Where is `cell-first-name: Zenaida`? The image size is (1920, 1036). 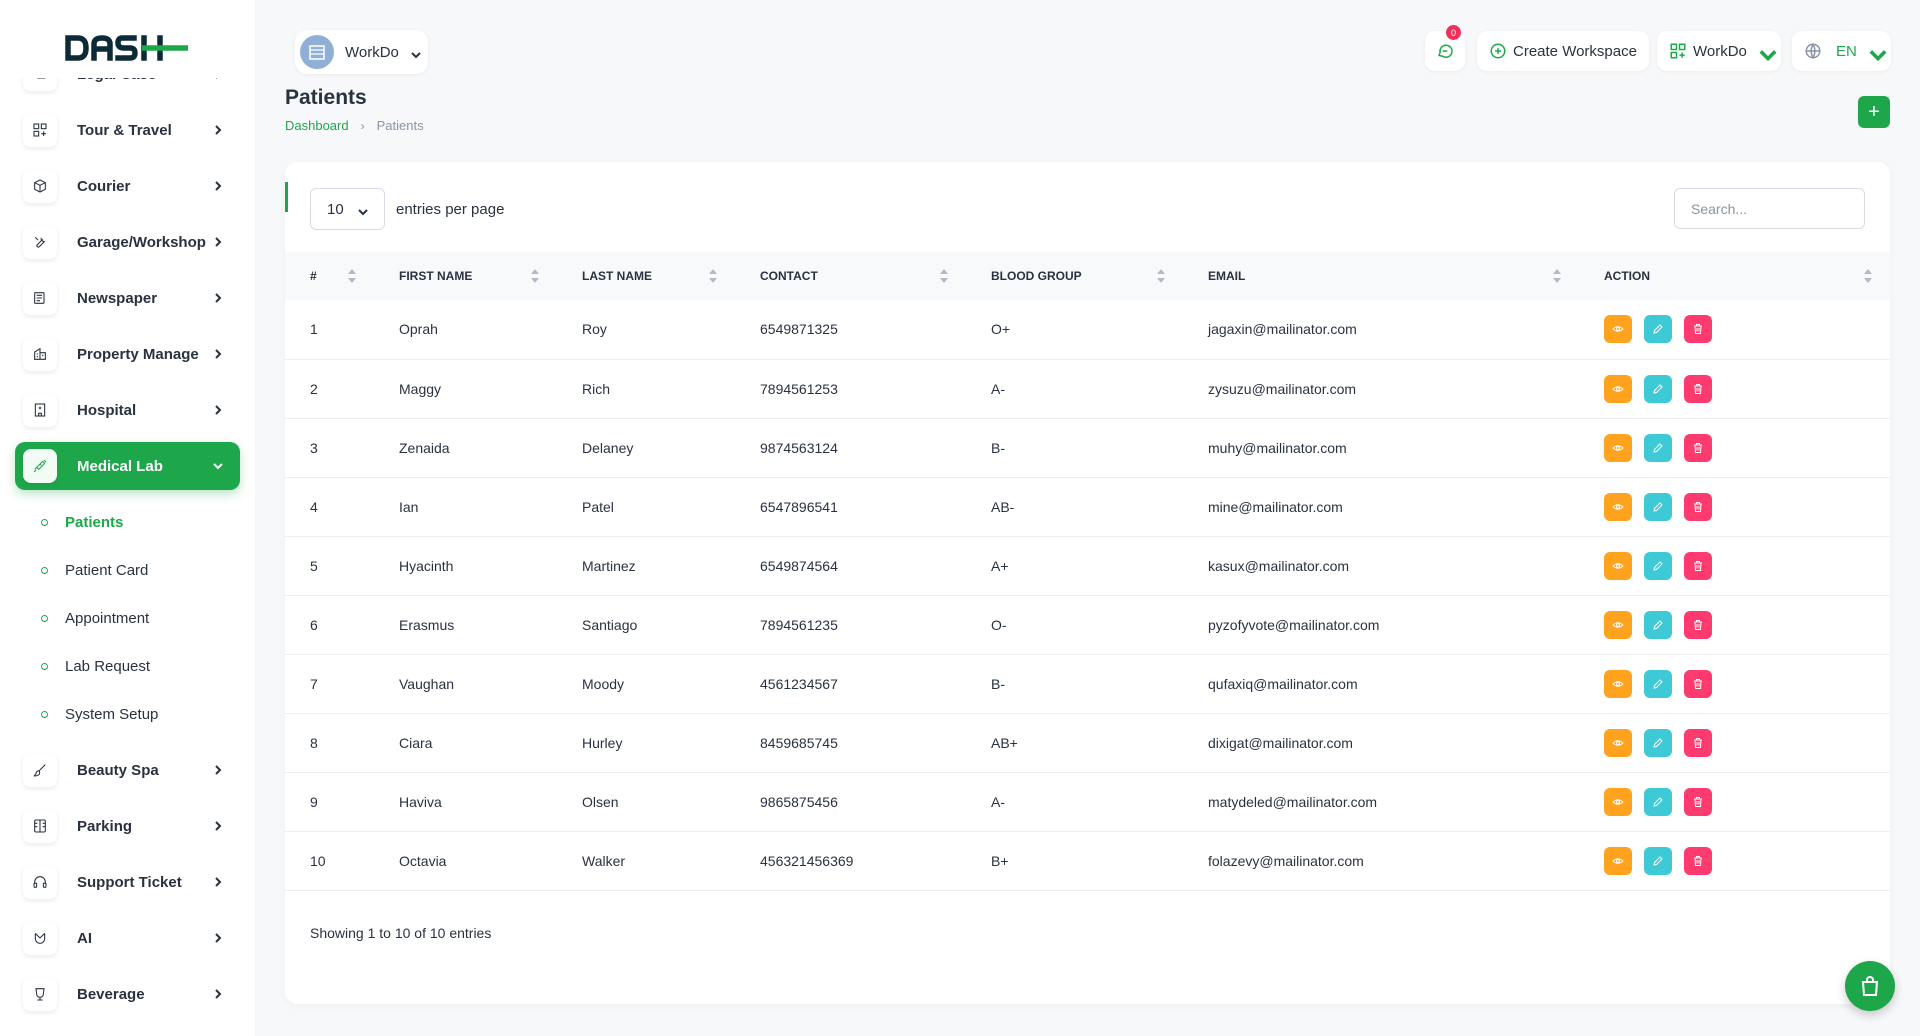 cell-first-name: Zenaida is located at coordinates (424, 447).